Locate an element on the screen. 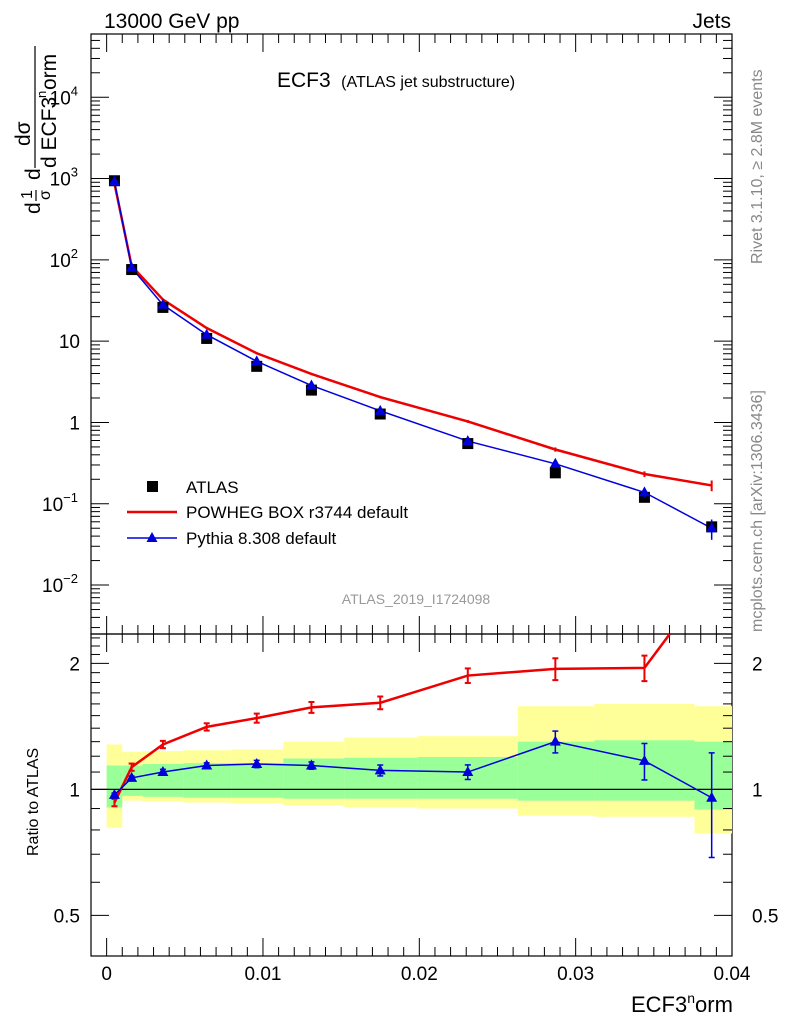  plot-title-sub: (ATLAS jet substructure) is located at coordinates (428, 82).